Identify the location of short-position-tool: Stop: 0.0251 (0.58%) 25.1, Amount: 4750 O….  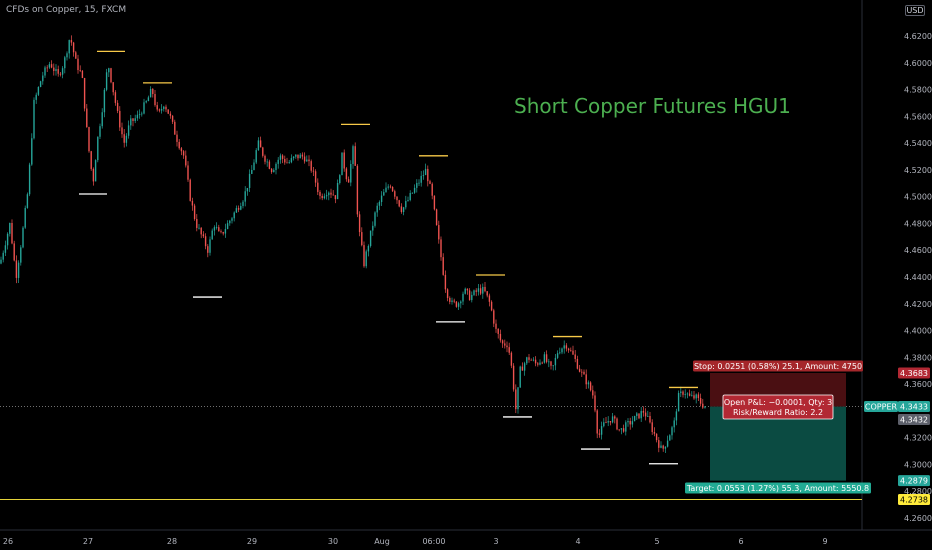
(778, 427).